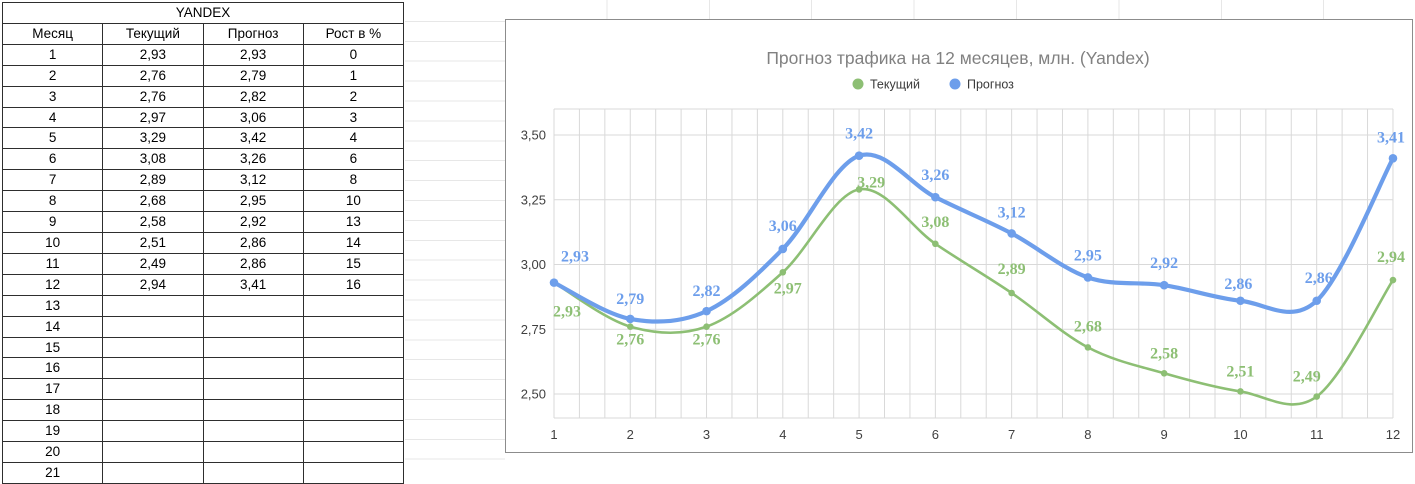  What do you see at coordinates (253, 180) in the screenshot?
I see `cell-value: 3,12` at bounding box center [253, 180].